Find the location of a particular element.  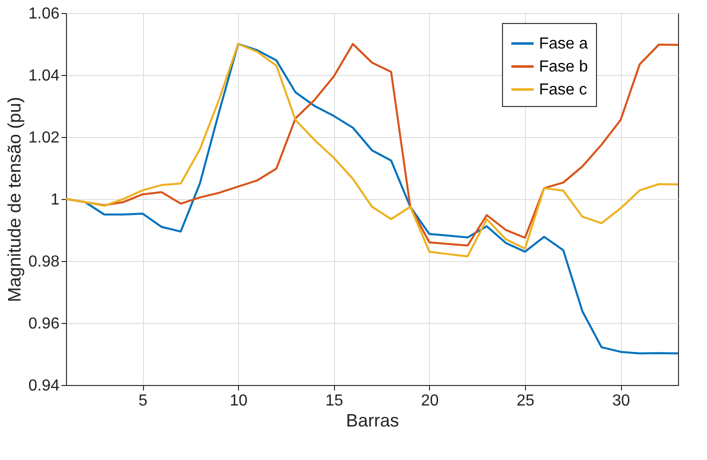

y-tick-label: 1.02 is located at coordinates (44, 138).